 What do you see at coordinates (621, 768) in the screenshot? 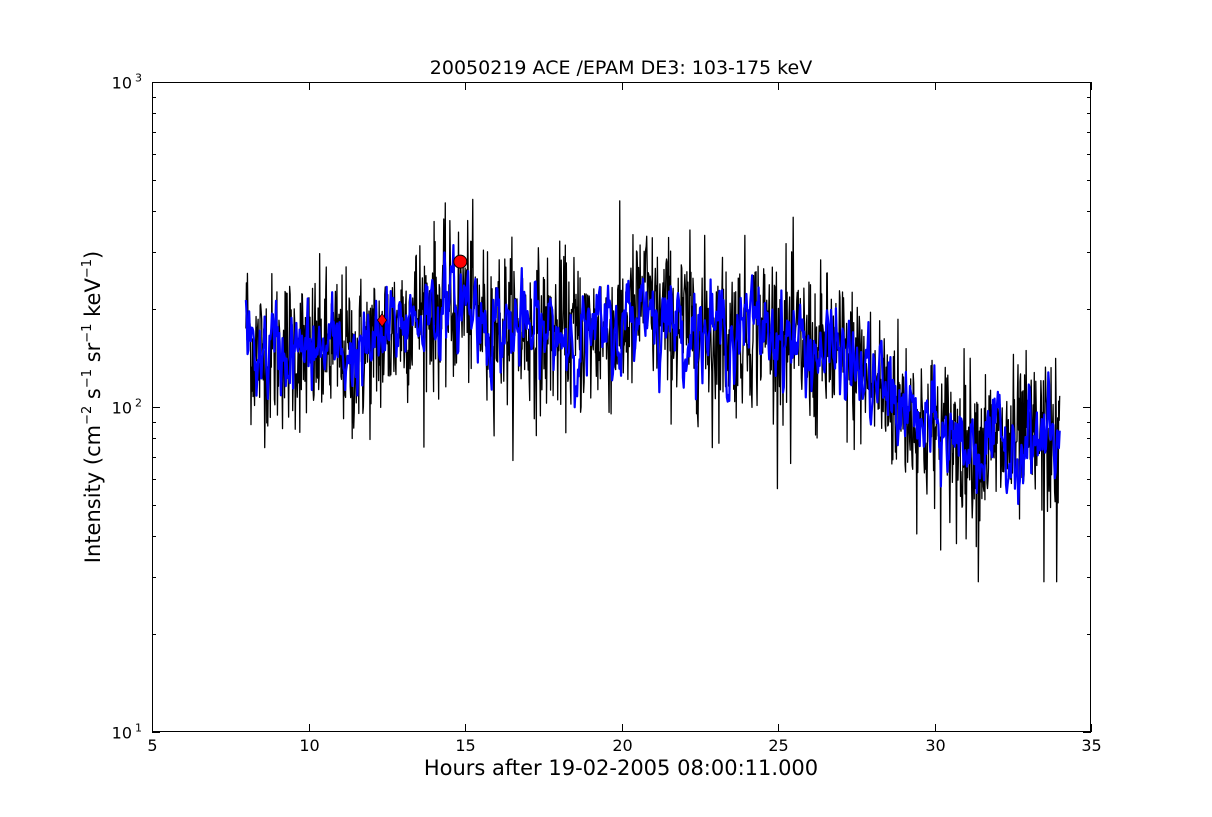
I see `x-axis-label: Hours after 19-02-2005 08:00:11.000` at bounding box center [621, 768].